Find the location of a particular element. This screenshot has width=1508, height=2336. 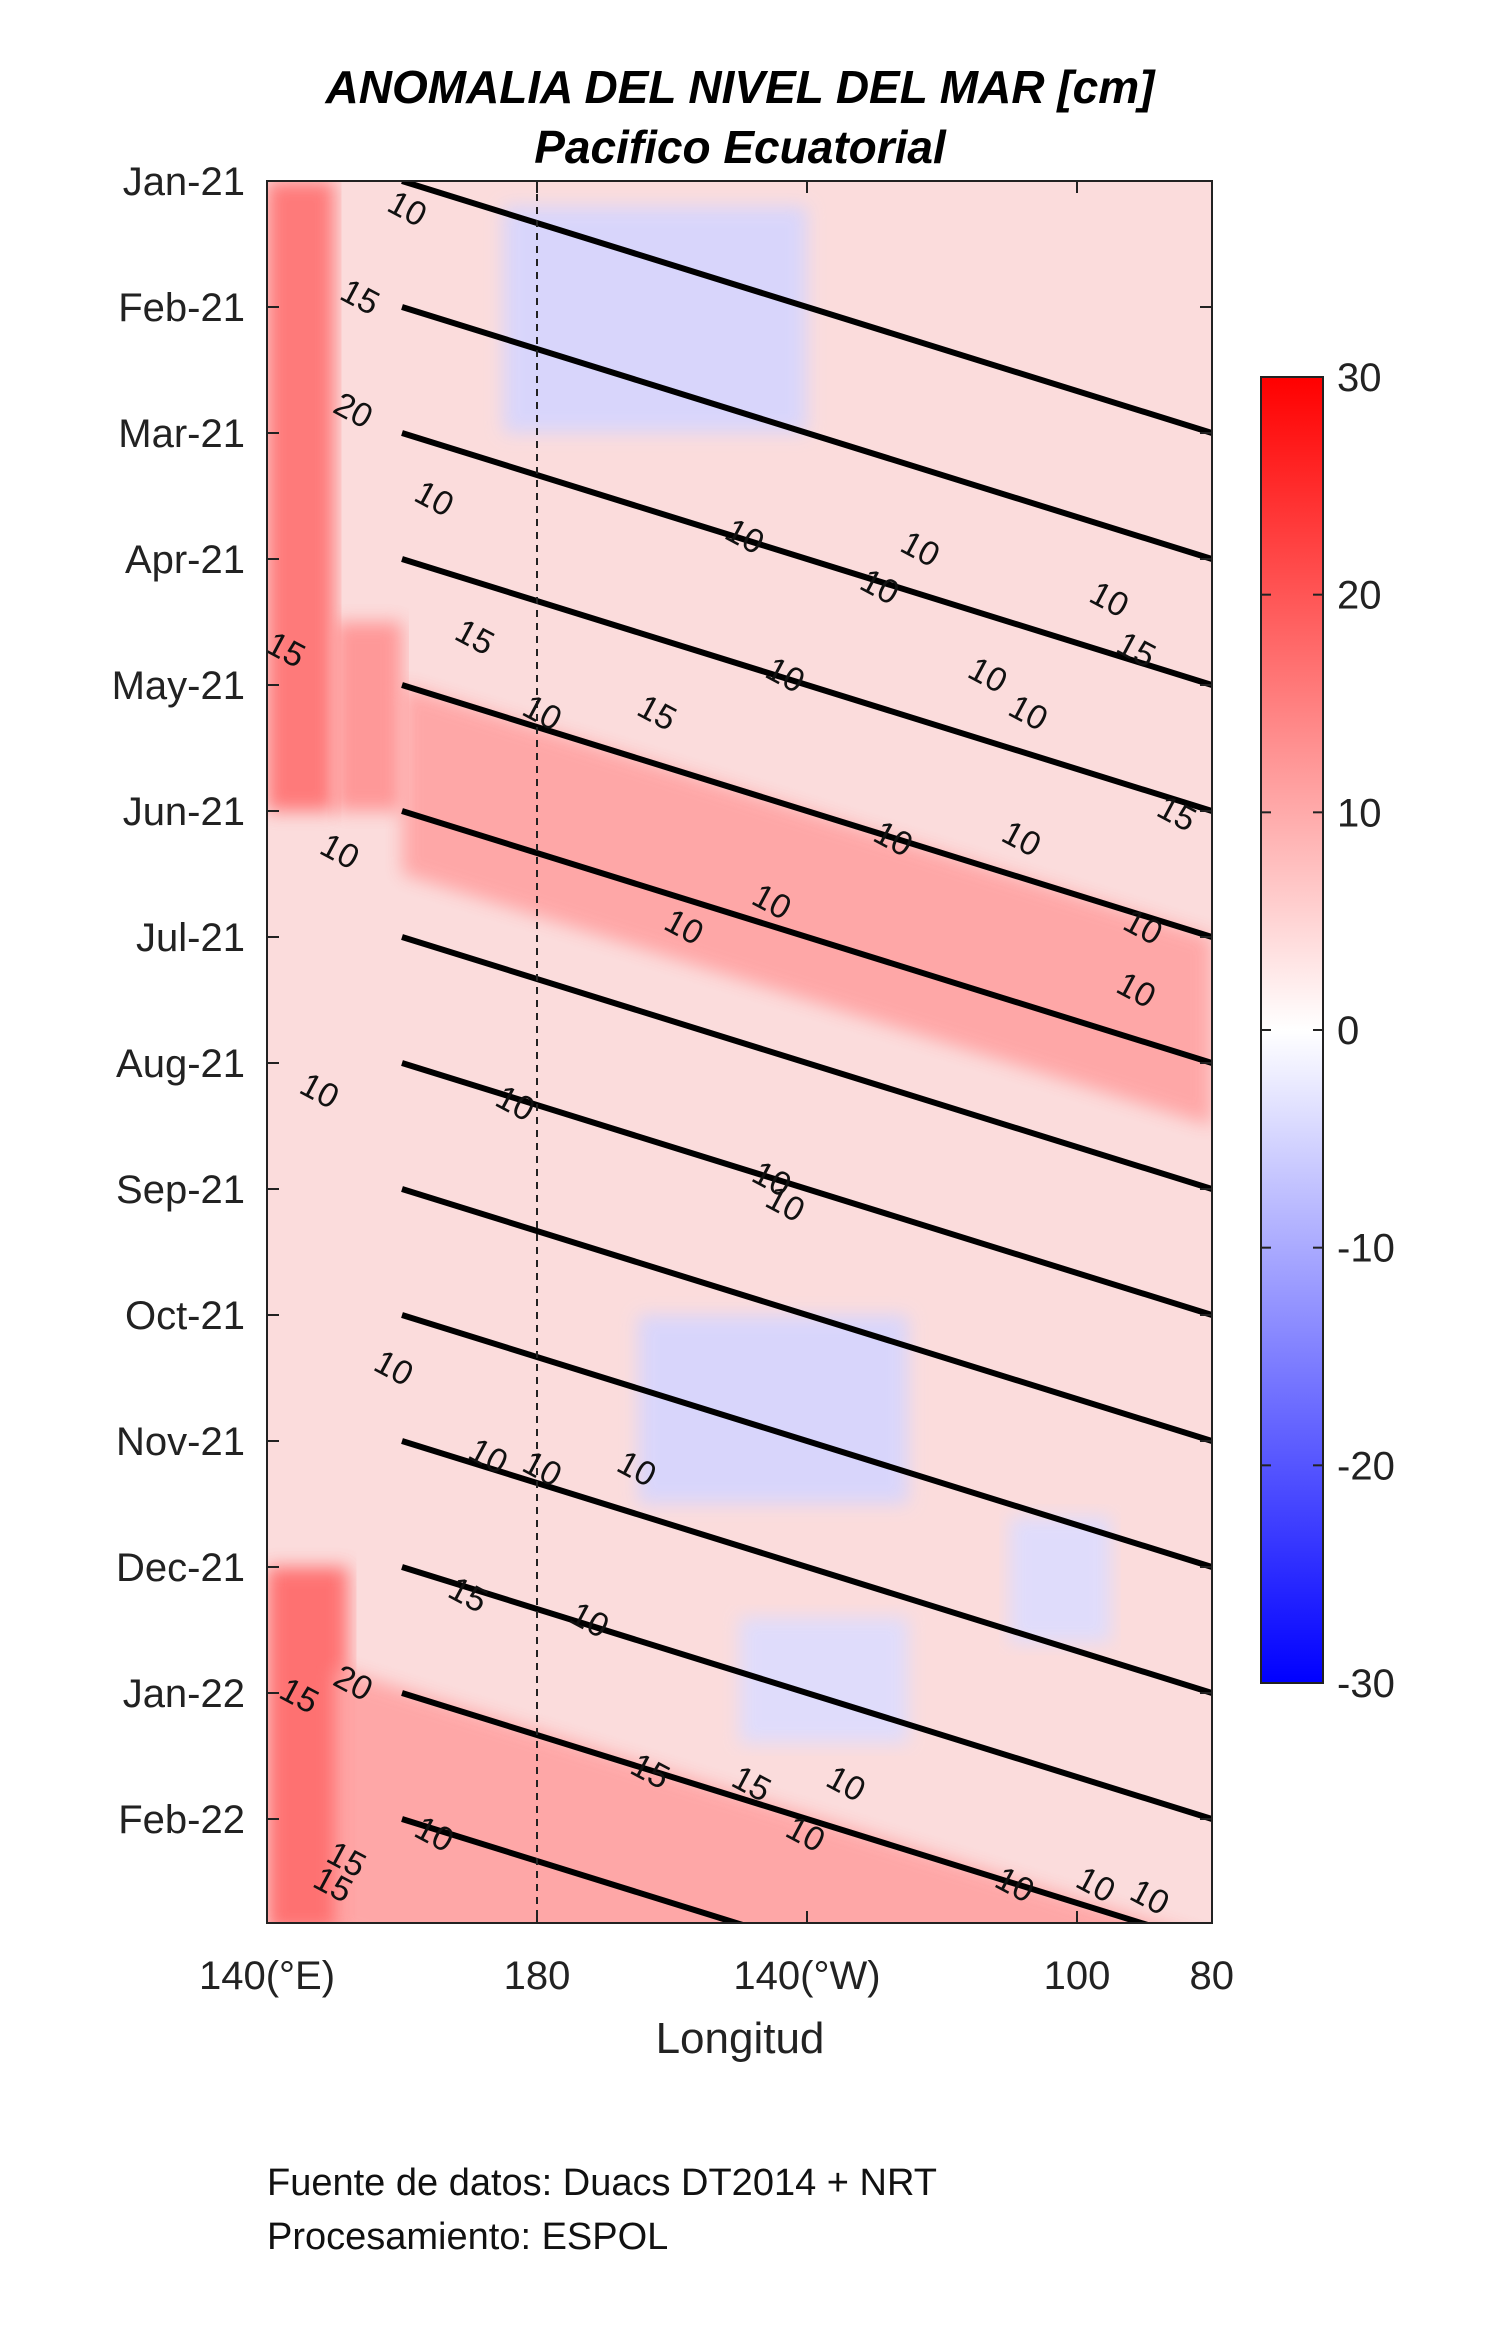

x-tick-label-3: 100 is located at coordinates (1077, 1976).